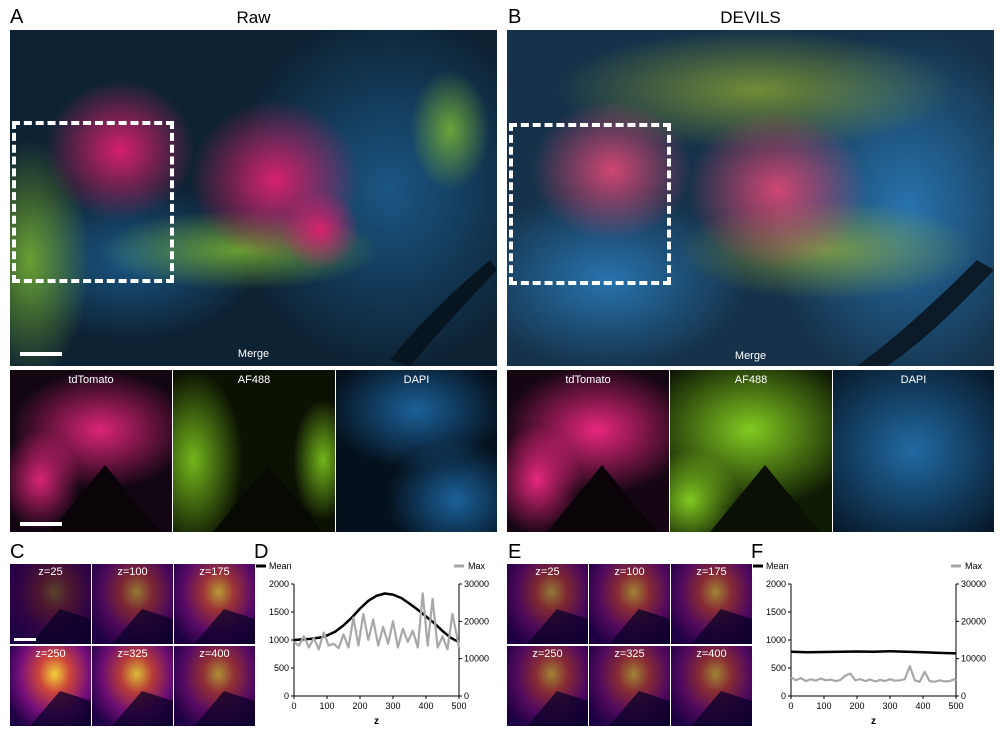 The image size is (1000, 736). What do you see at coordinates (132, 645) in the screenshot?
I see `raw-z-slice-grid: z=25 z=100 z=175 z=250 z=325 z=400` at bounding box center [132, 645].